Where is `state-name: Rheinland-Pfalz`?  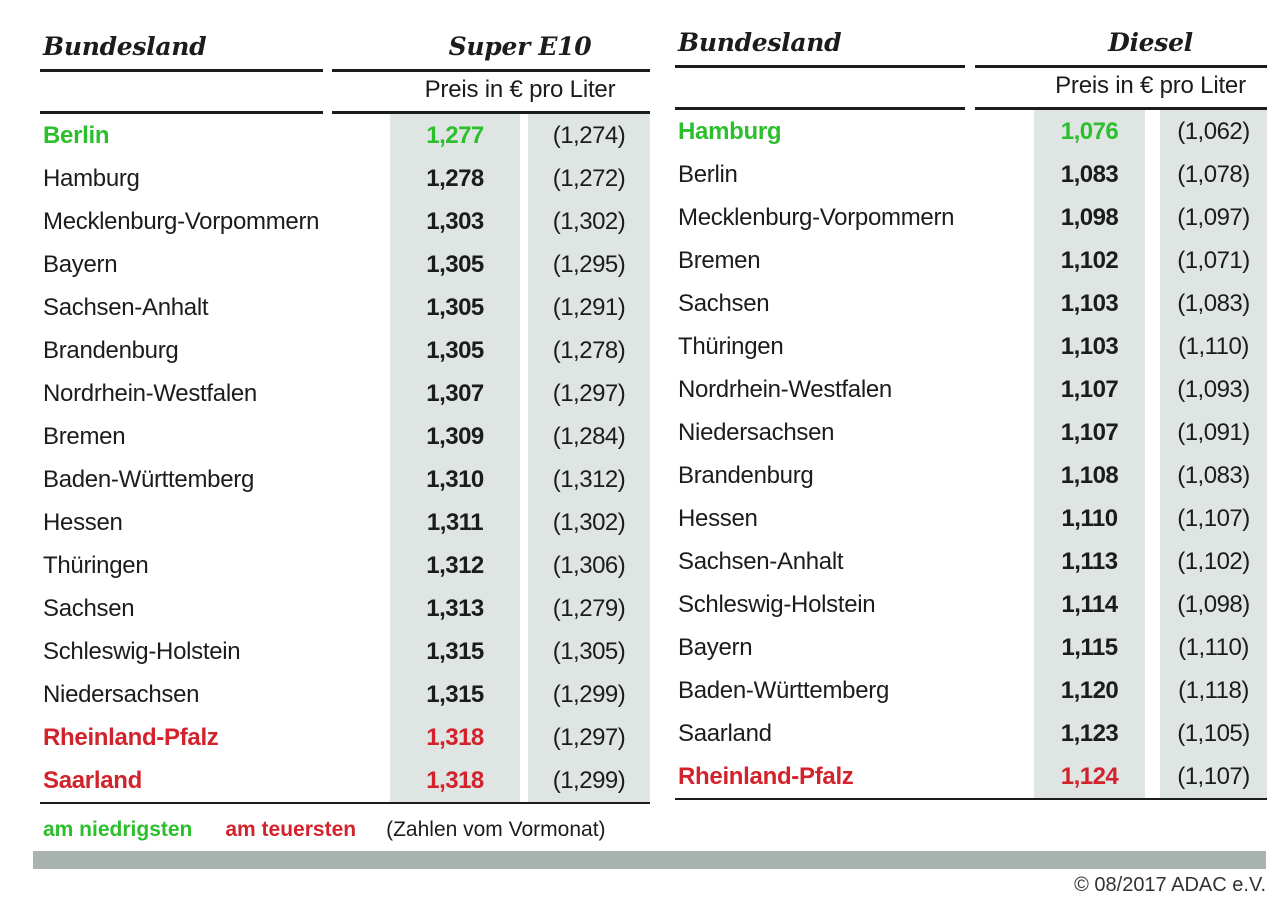 state-name: Rheinland-Pfalz is located at coordinates (766, 776).